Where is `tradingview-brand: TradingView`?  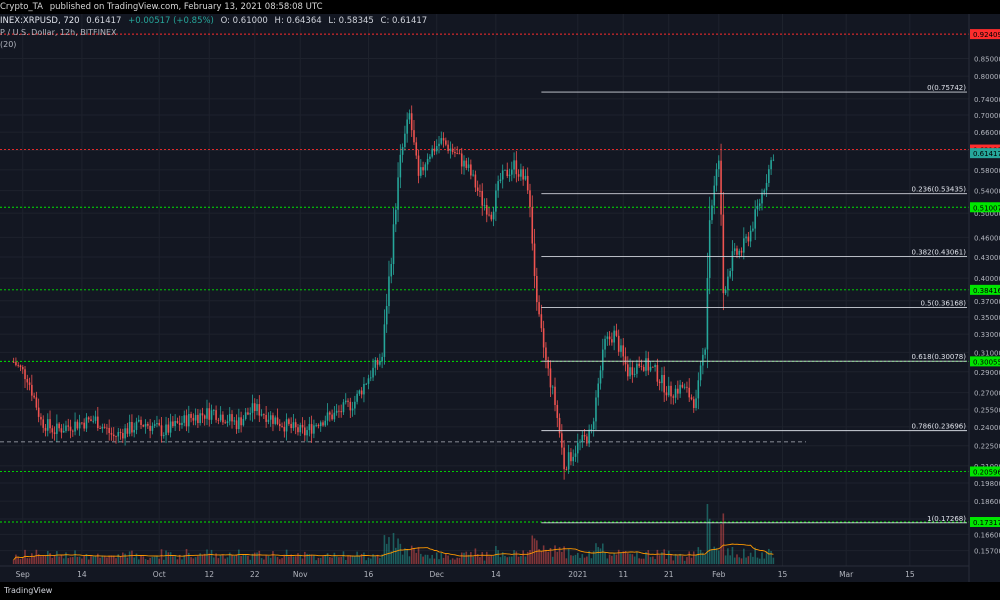
tradingview-brand: TradingView is located at coordinates (28, 590).